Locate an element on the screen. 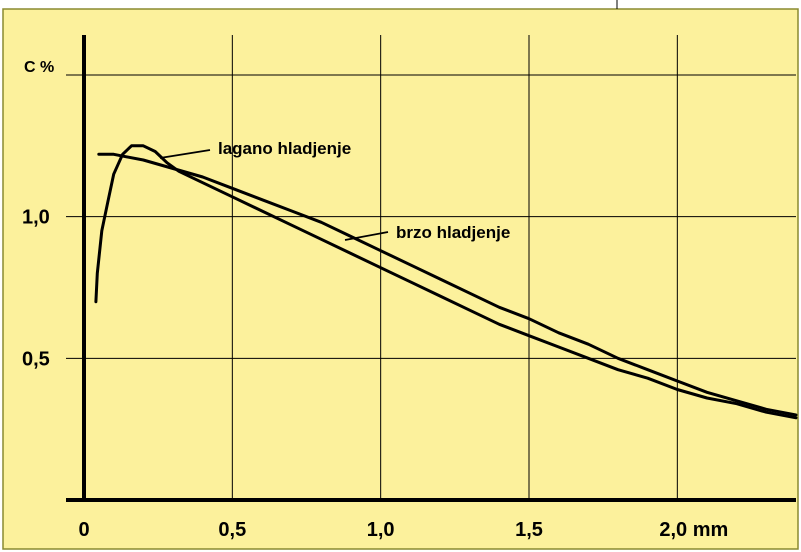 This screenshot has height=552, width=801. x-tick-label-0: 0 is located at coordinates (83, 530).